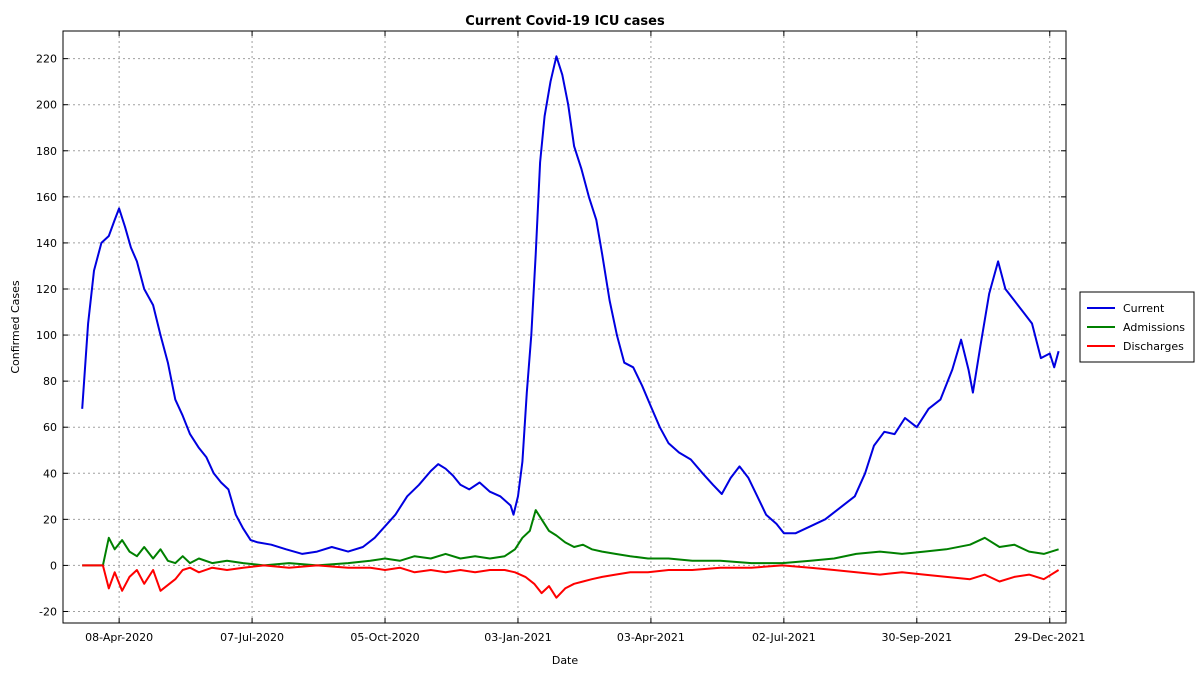 This screenshot has width=1200, height=675. Describe the element at coordinates (916, 637) in the screenshot. I see `x-tick-label: 30-Sep-2021` at that location.